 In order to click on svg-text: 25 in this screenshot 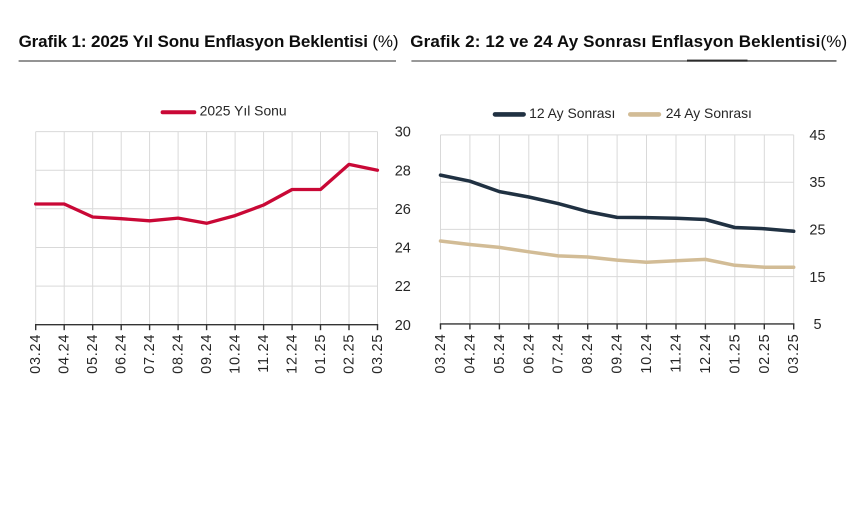, I will do `click(817, 231)`.